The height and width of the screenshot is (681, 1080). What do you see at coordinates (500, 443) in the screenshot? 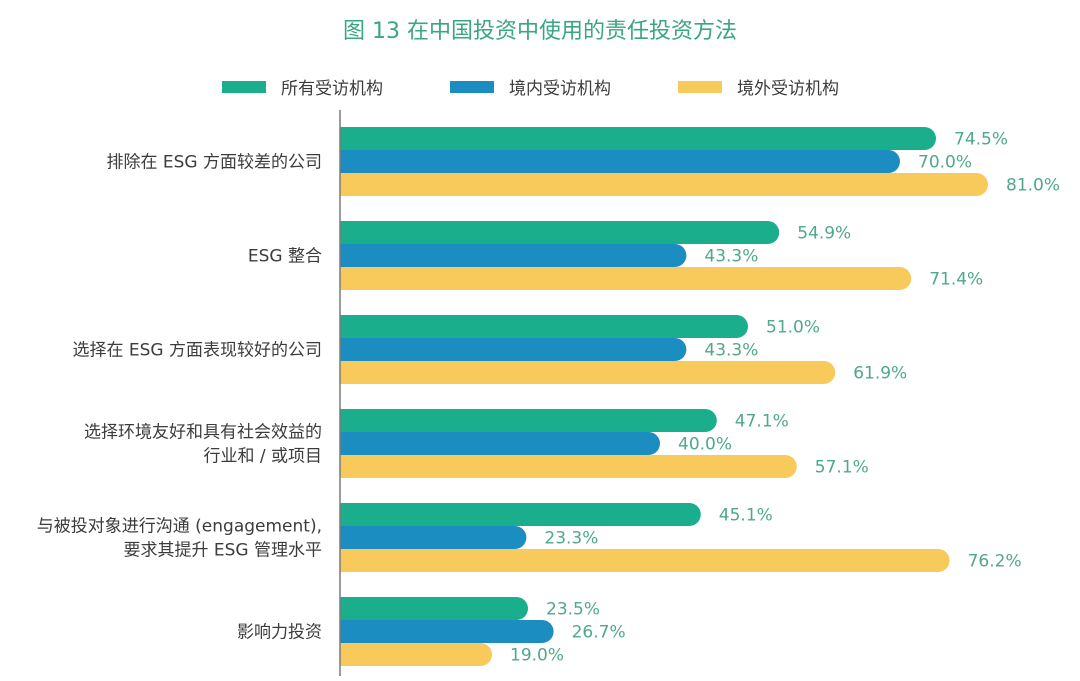
I see `bar-cat4-series2` at bounding box center [500, 443].